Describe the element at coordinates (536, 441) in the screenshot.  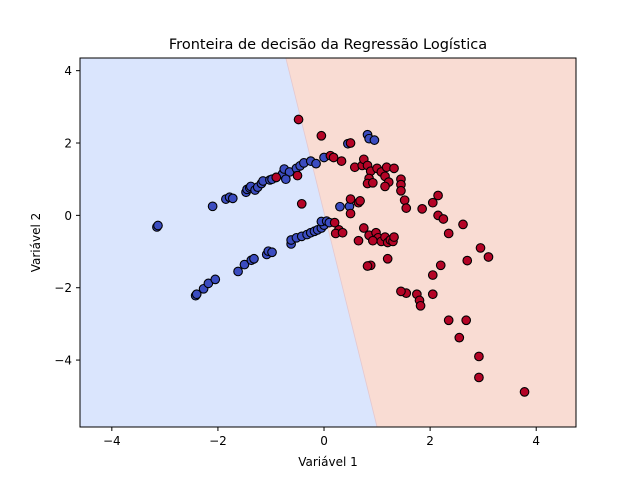
I see `x-tick-label: 4` at that location.